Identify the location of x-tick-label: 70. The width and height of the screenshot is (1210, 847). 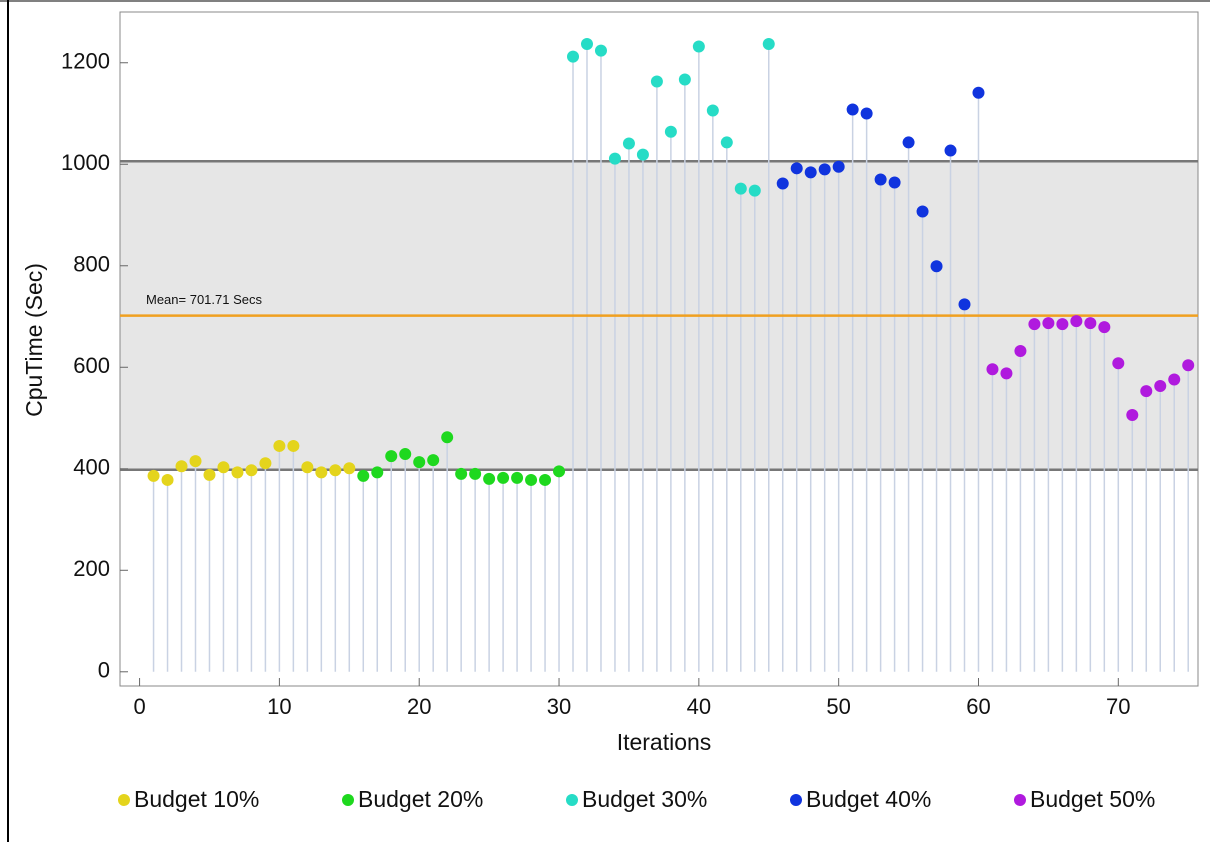
(1118, 706).